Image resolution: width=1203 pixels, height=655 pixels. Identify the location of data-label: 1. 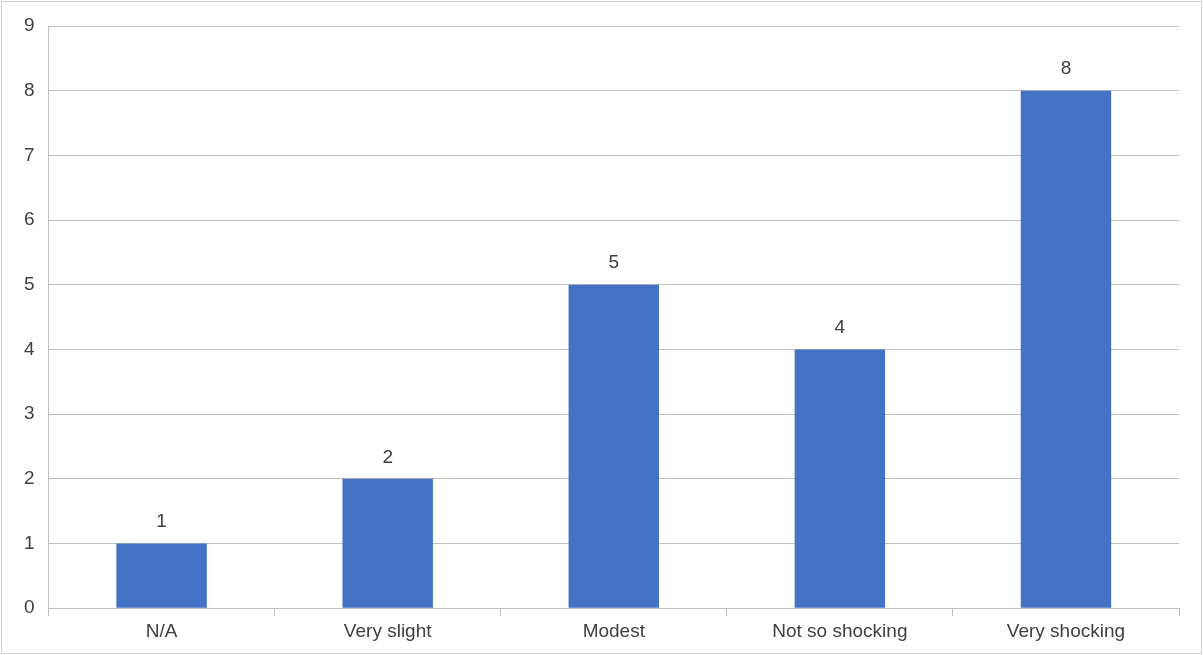
(161, 521).